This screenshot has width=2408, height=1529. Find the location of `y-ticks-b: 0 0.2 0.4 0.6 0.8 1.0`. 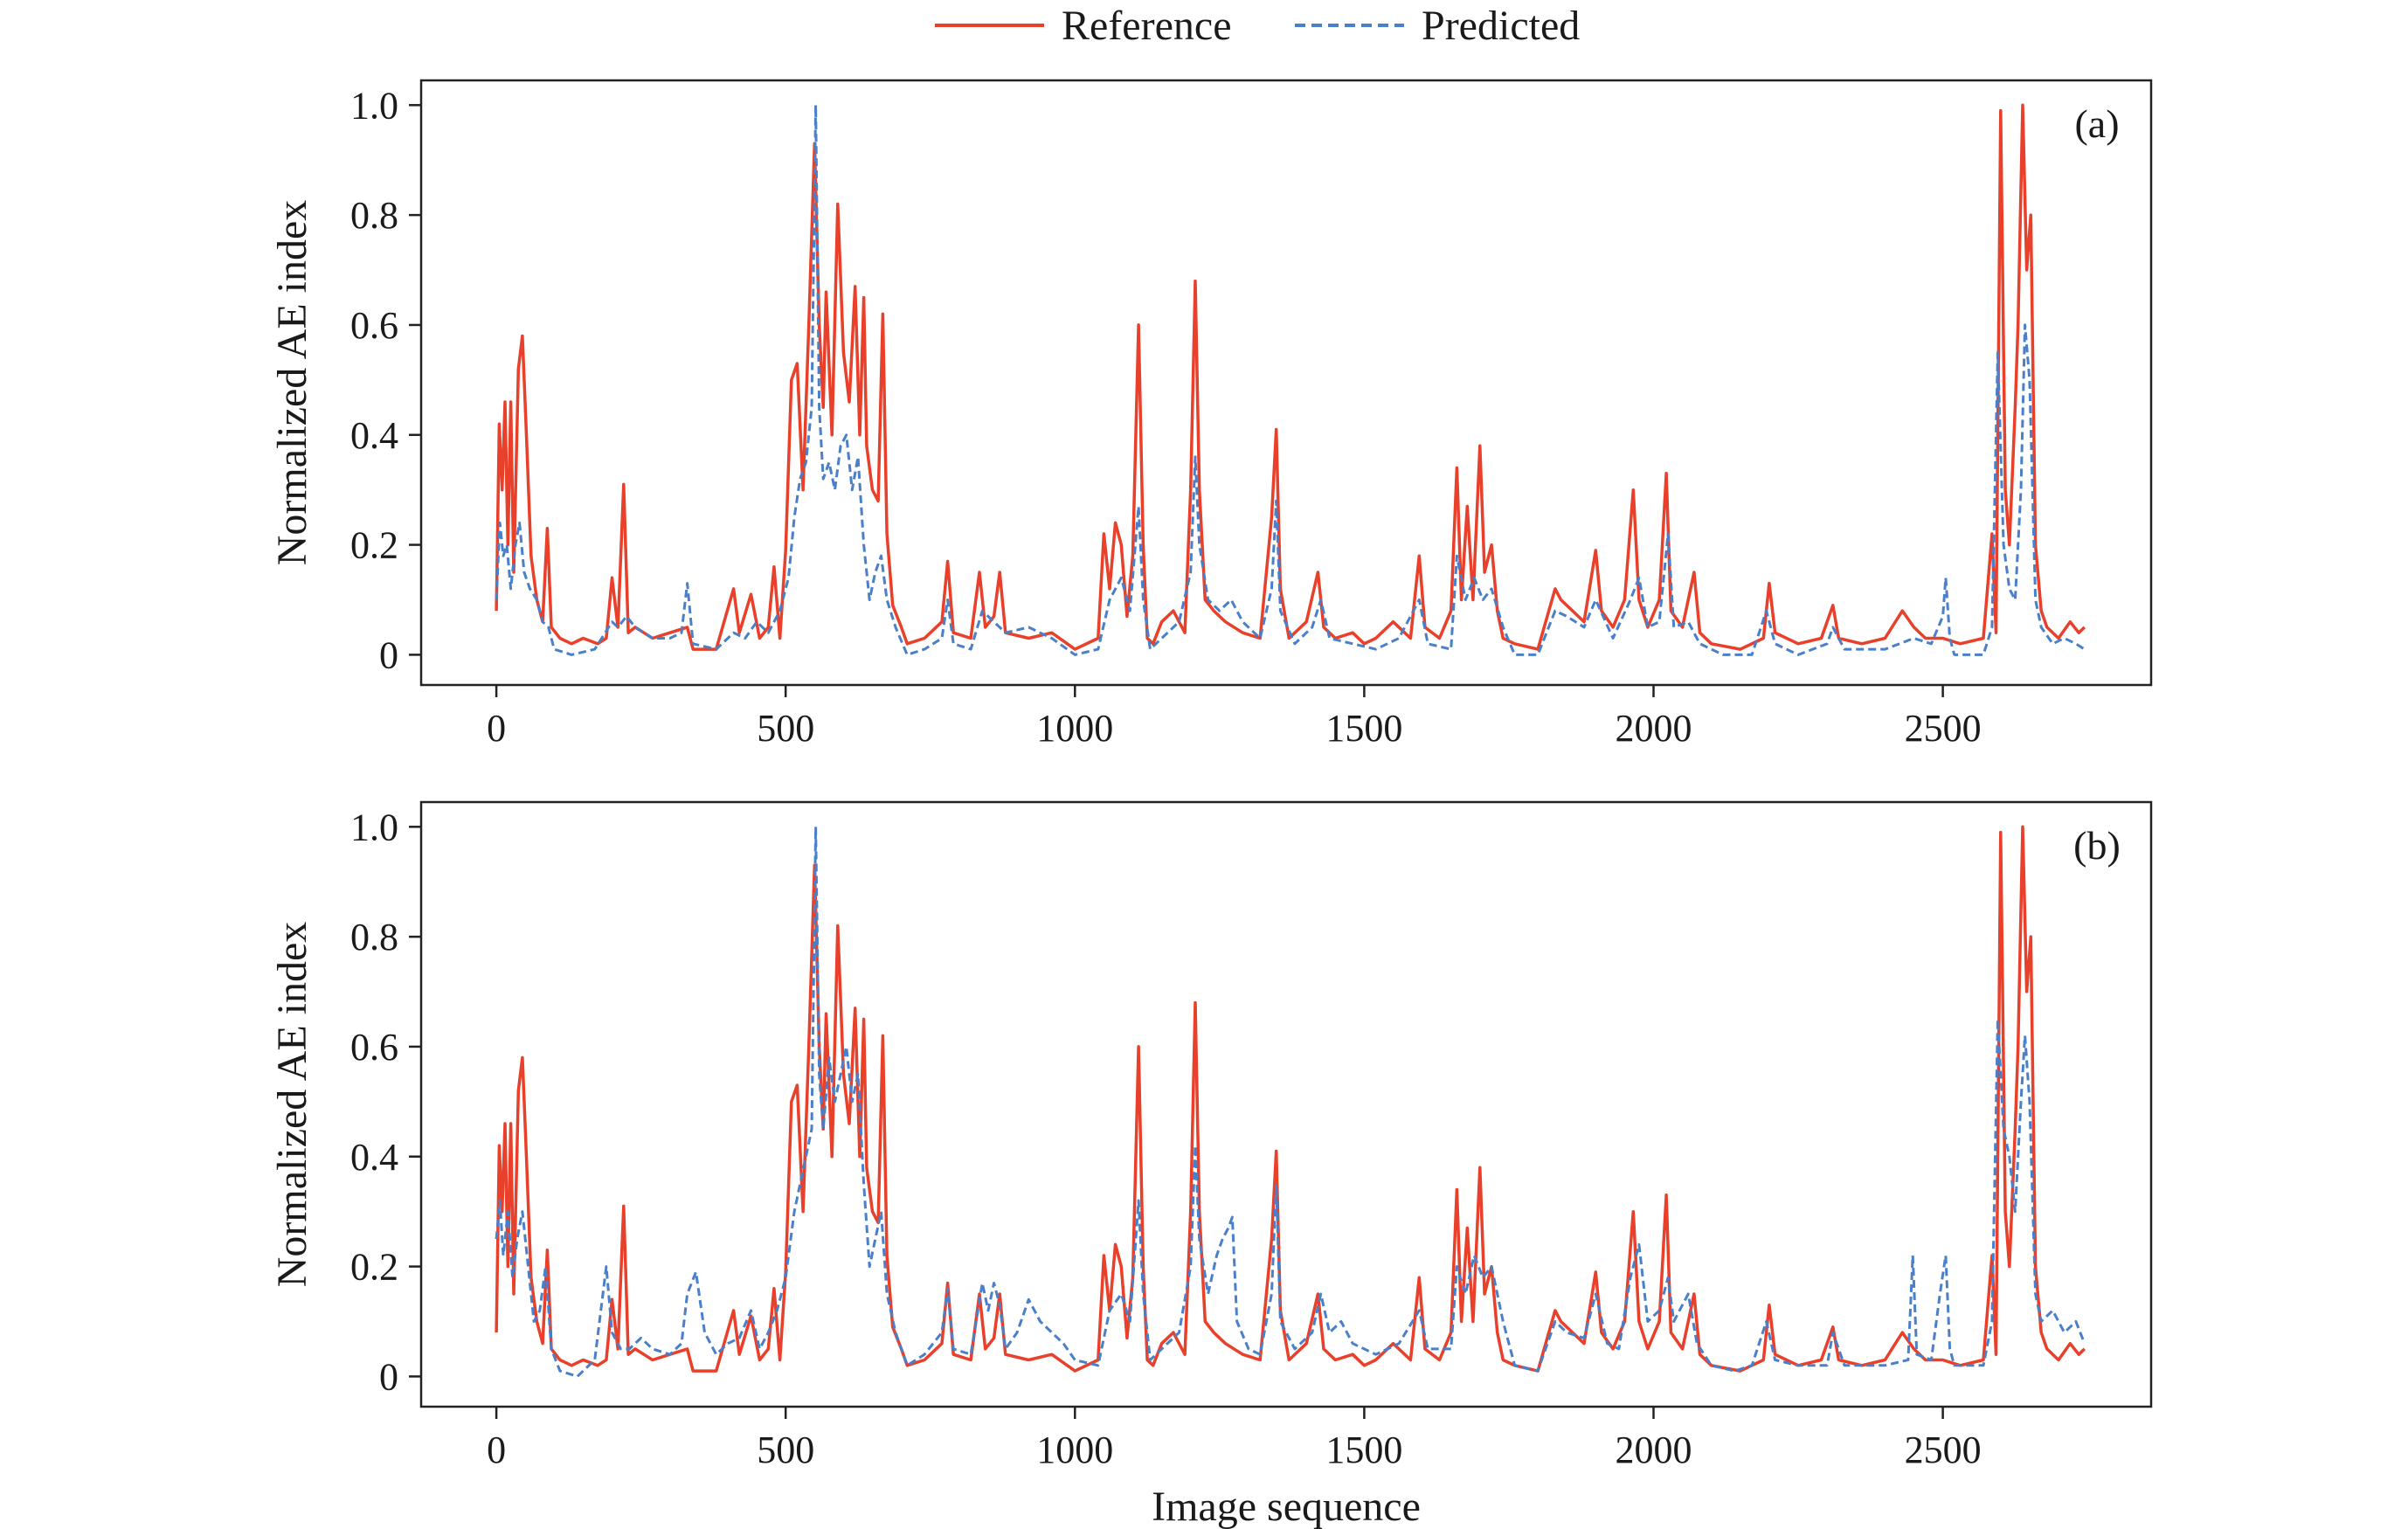

y-ticks-b: 0 0.2 0.4 0.6 0.8 1.0 is located at coordinates (385, 1102).